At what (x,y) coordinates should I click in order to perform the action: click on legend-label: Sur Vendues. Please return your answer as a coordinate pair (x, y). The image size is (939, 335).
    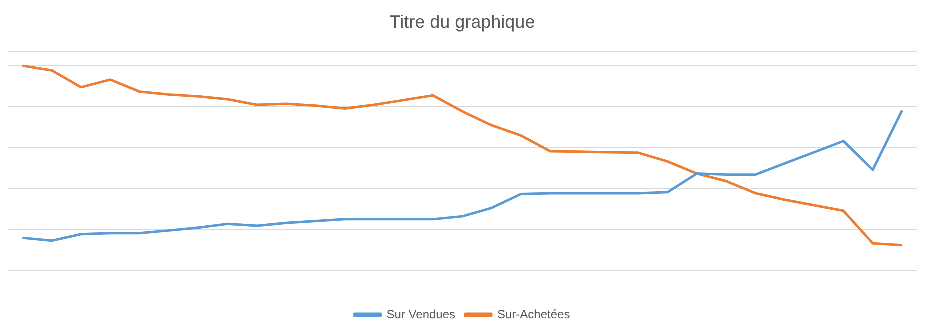
    Looking at the image, I should click on (421, 314).